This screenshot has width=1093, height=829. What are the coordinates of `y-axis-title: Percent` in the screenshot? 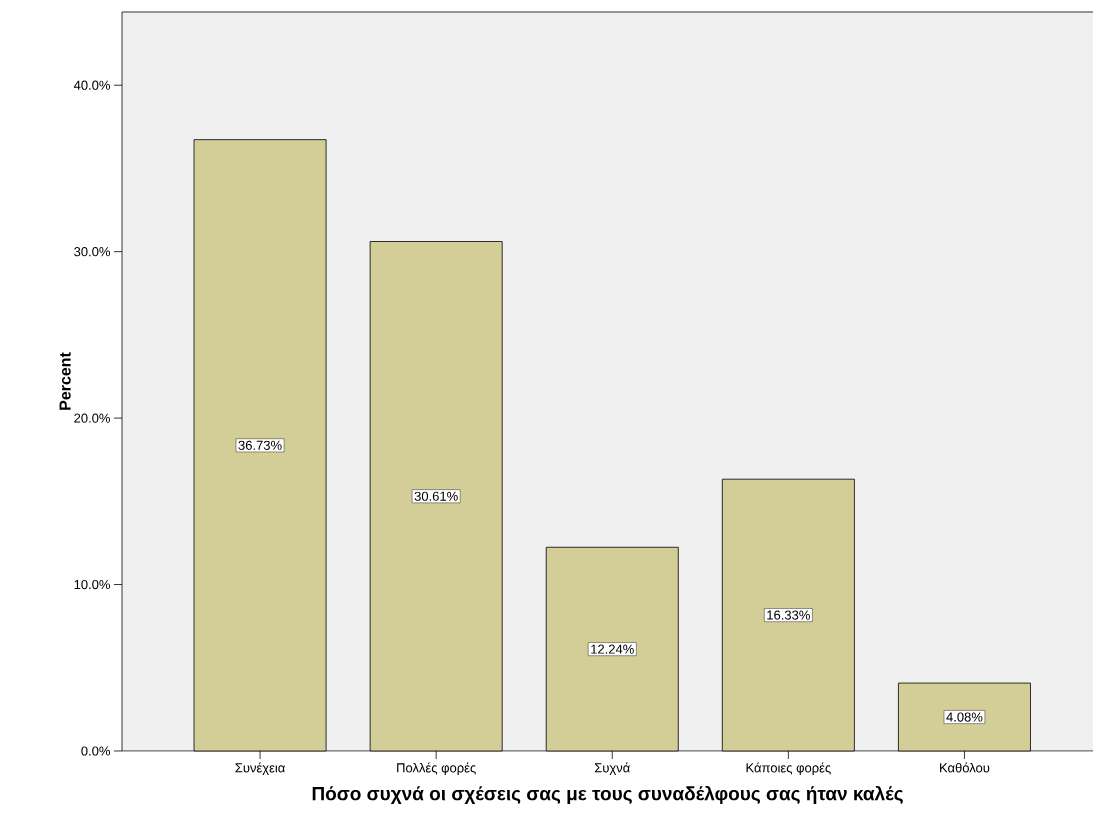 It's located at (65, 381).